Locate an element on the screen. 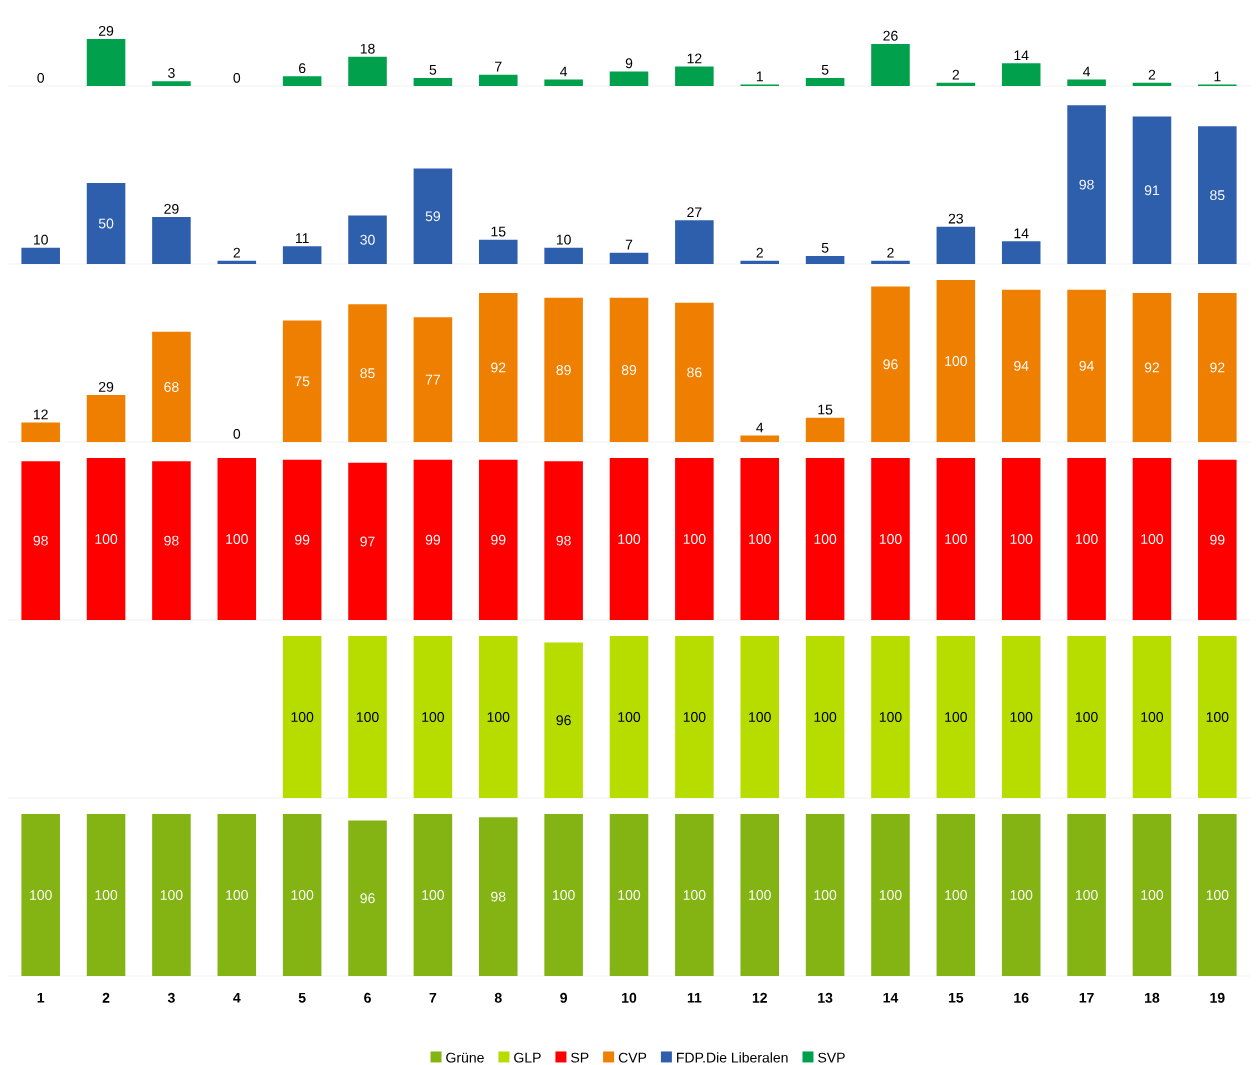 The width and height of the screenshot is (1258, 1065). x-tick-label: 11 is located at coordinates (694, 997).